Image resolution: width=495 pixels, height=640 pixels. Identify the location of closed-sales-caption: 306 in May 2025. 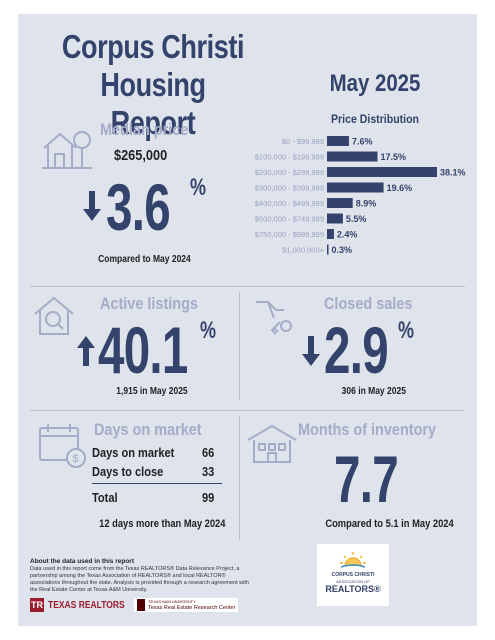
(373, 391).